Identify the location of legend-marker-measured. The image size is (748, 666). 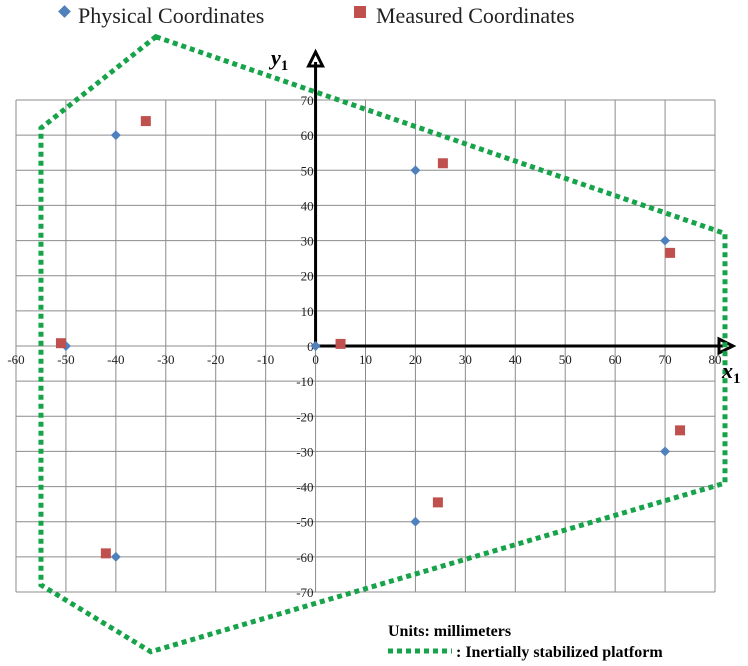
(360, 12).